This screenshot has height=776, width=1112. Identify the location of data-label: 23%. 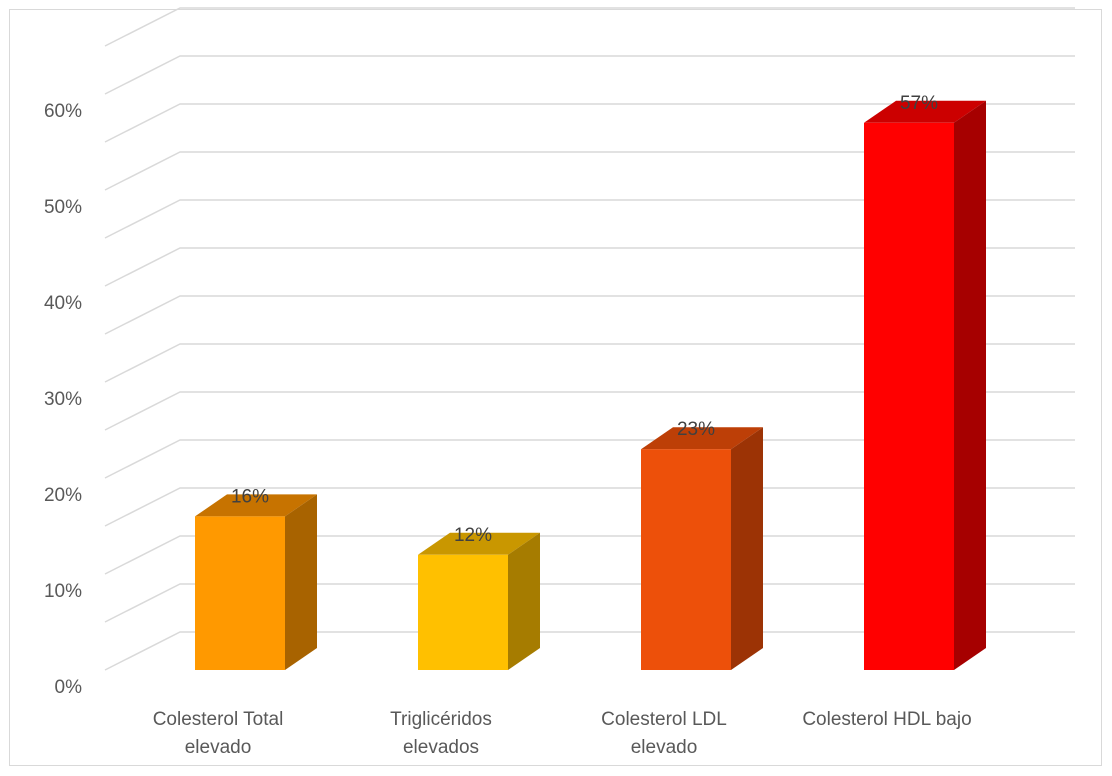
(696, 429).